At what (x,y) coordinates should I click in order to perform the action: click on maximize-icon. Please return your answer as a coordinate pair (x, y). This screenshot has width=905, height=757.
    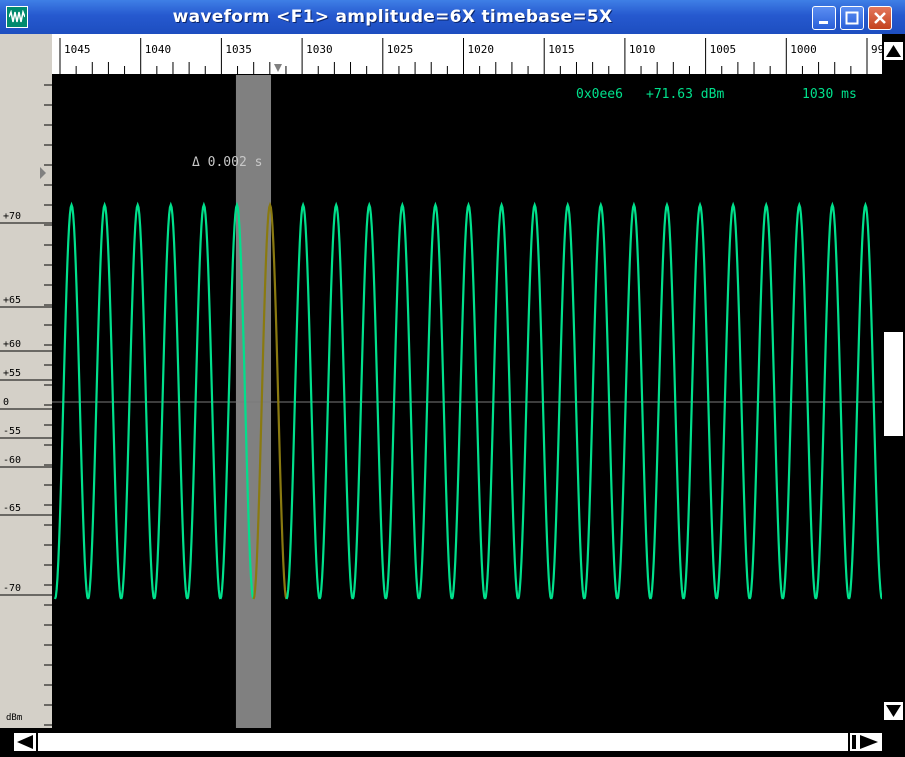
    Looking at the image, I should click on (852, 18).